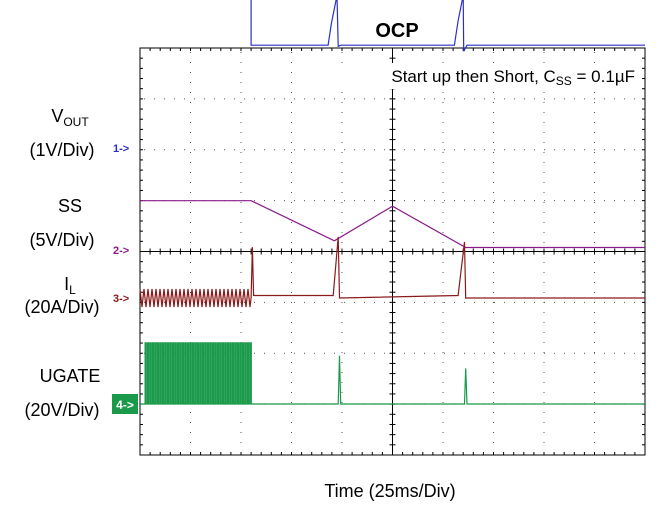 The height and width of the screenshot is (507, 663). I want to click on channel-label-ugate: UGATE, so click(70, 376).